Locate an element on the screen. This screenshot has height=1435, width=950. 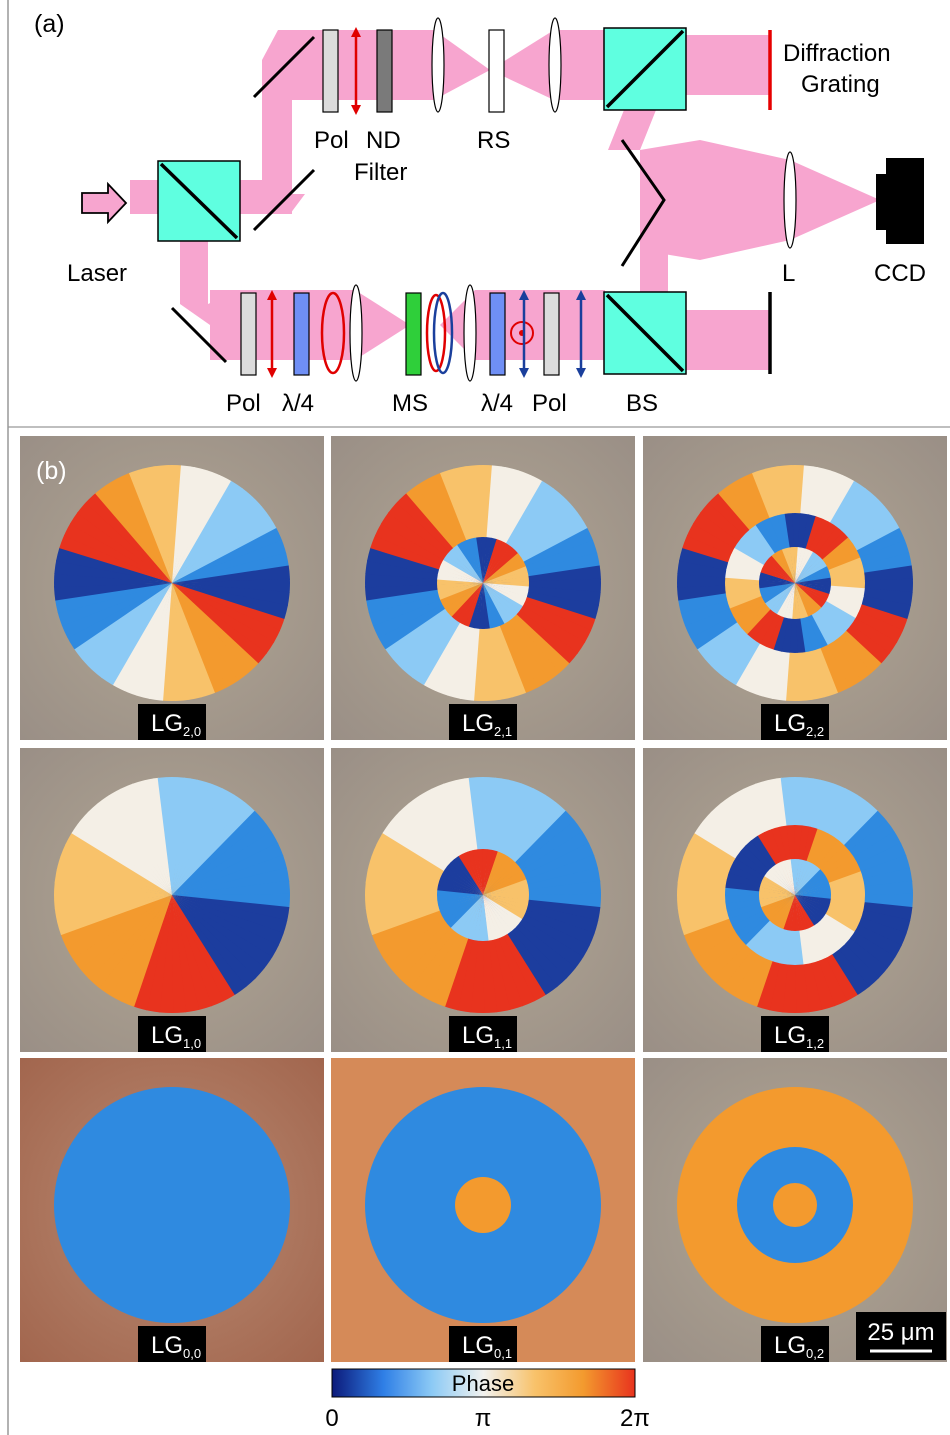
filter-label: Filter is located at coordinates (380, 172).